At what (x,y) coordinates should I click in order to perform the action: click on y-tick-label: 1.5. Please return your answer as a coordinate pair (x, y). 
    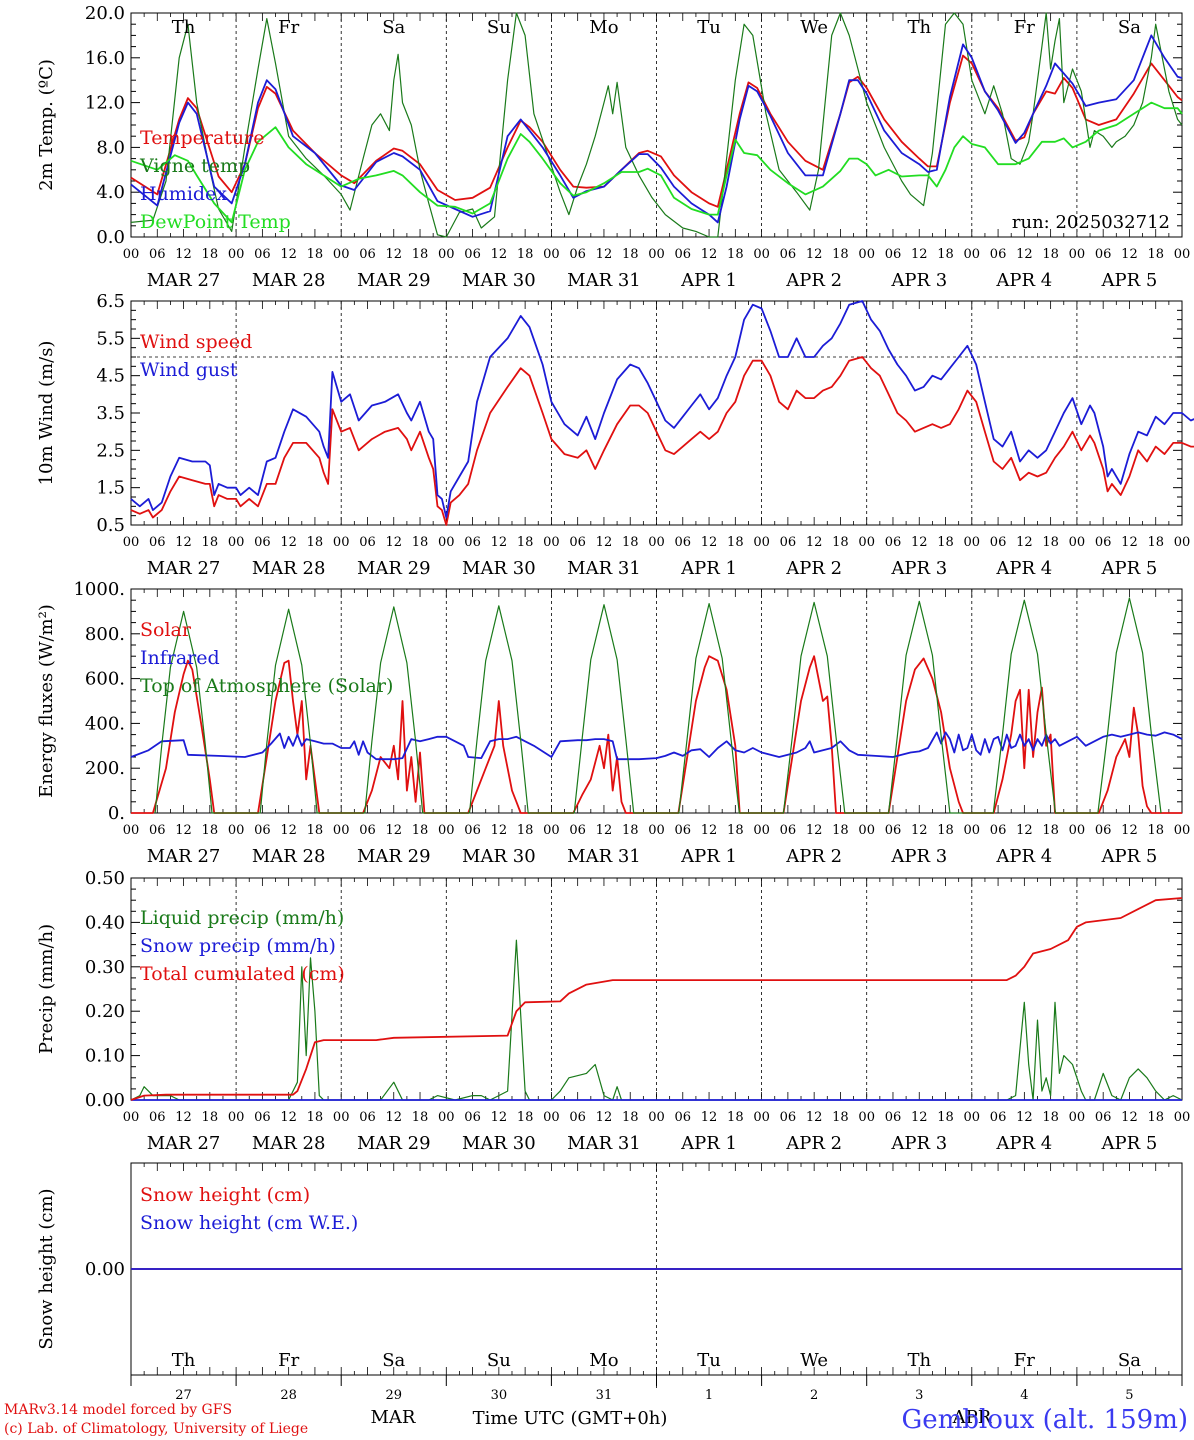
    Looking at the image, I should click on (110, 488).